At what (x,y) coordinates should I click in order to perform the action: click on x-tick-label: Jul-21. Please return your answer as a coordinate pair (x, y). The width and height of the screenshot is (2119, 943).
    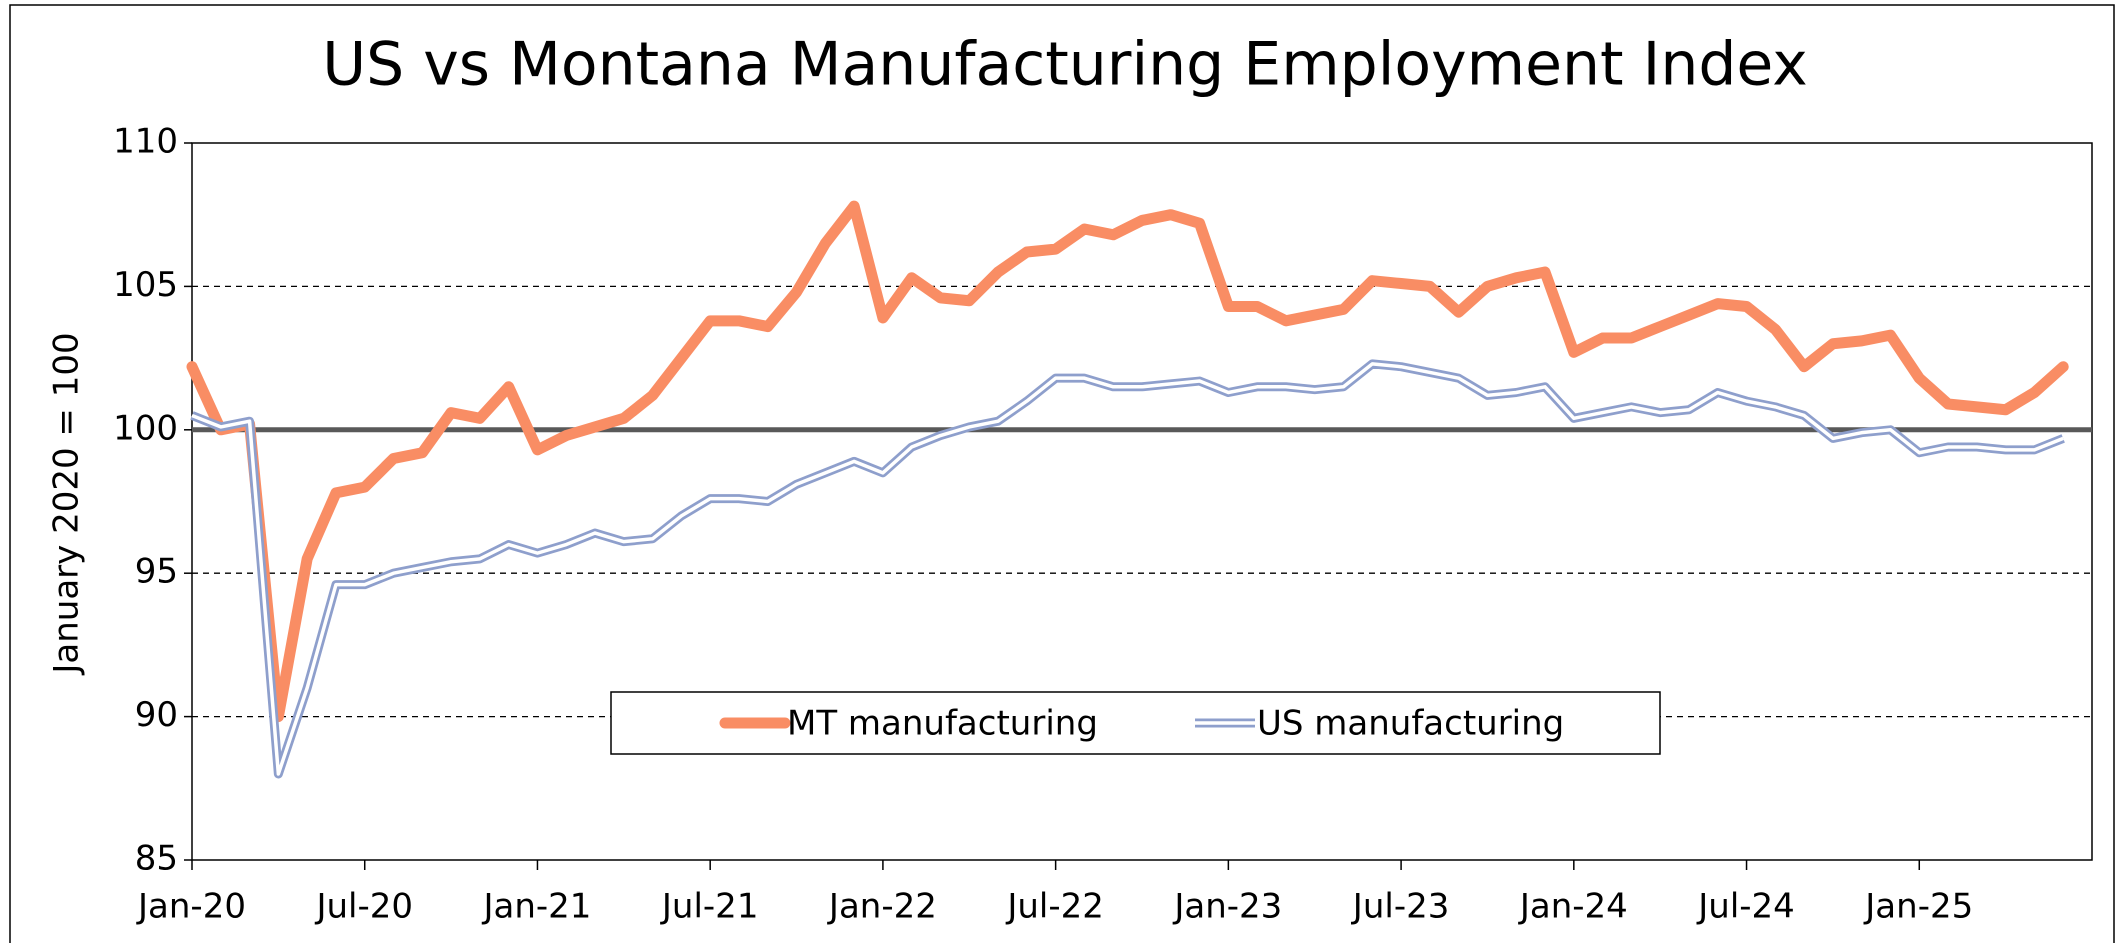
    Looking at the image, I should click on (709, 907).